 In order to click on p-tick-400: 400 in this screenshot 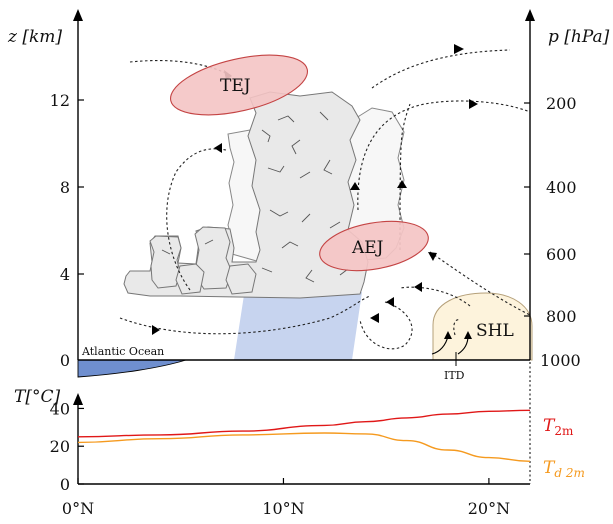, I will do `click(561, 187)`.